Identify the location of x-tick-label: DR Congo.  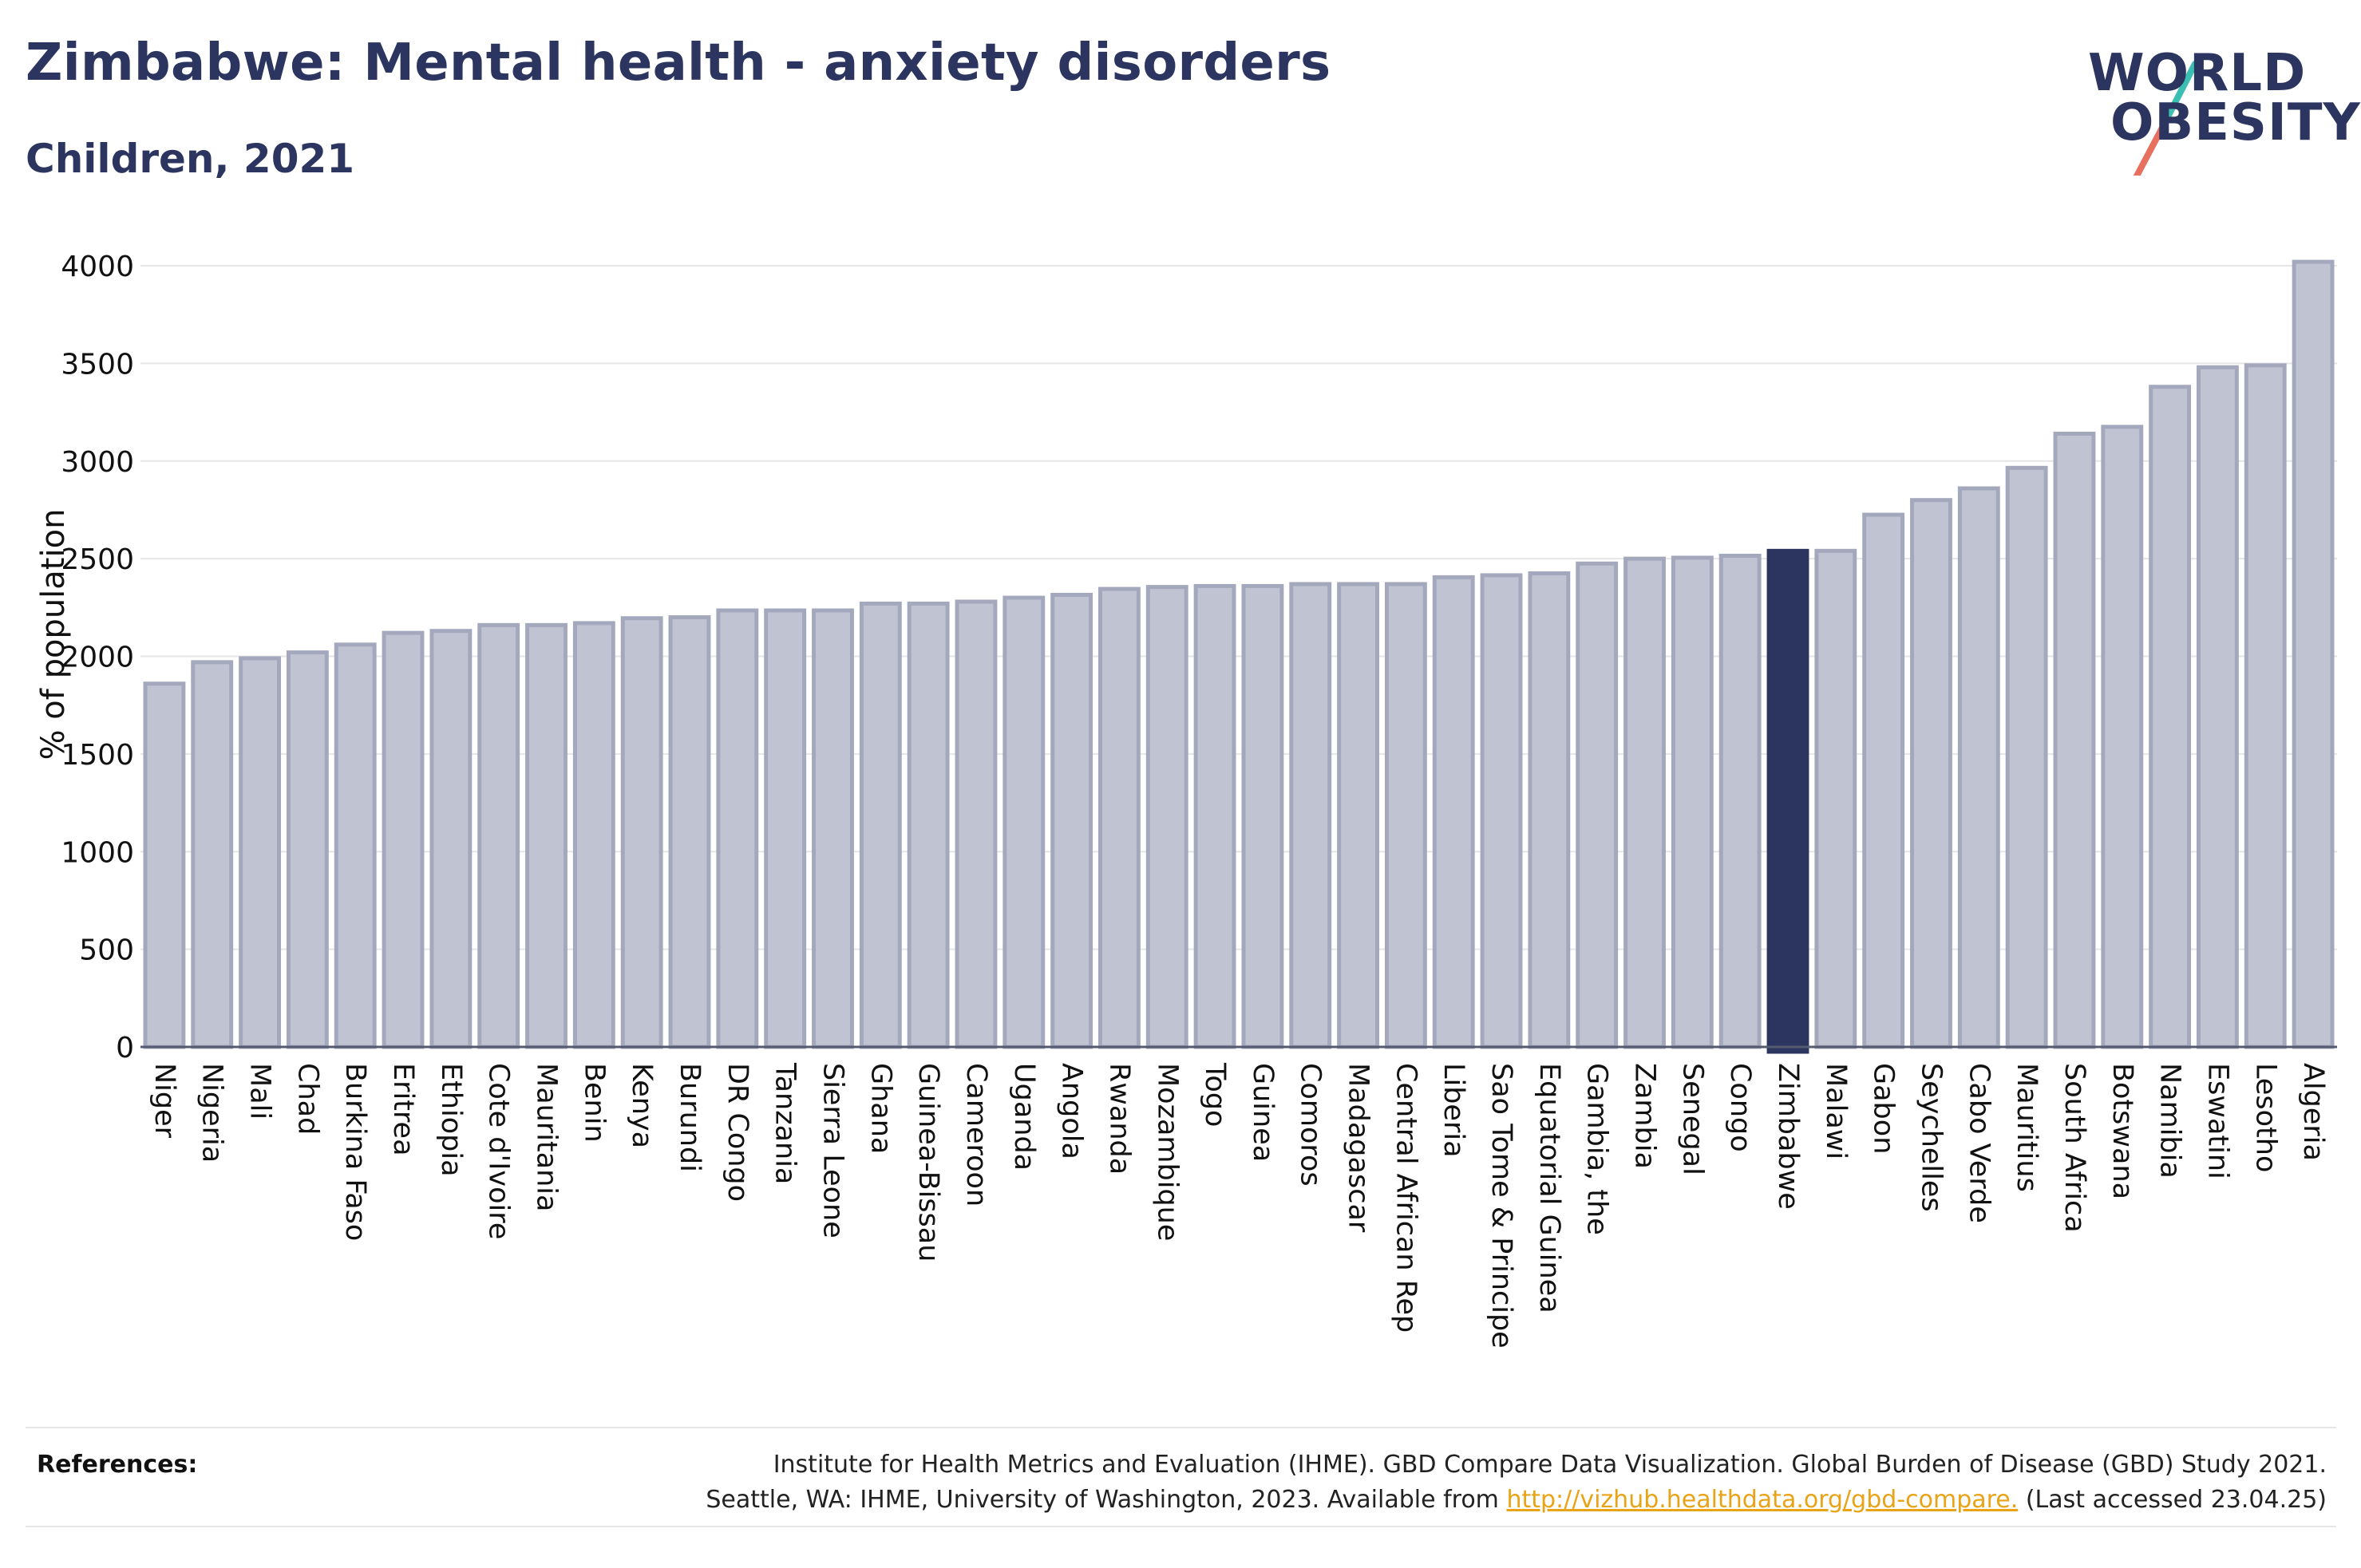
(737, 1132).